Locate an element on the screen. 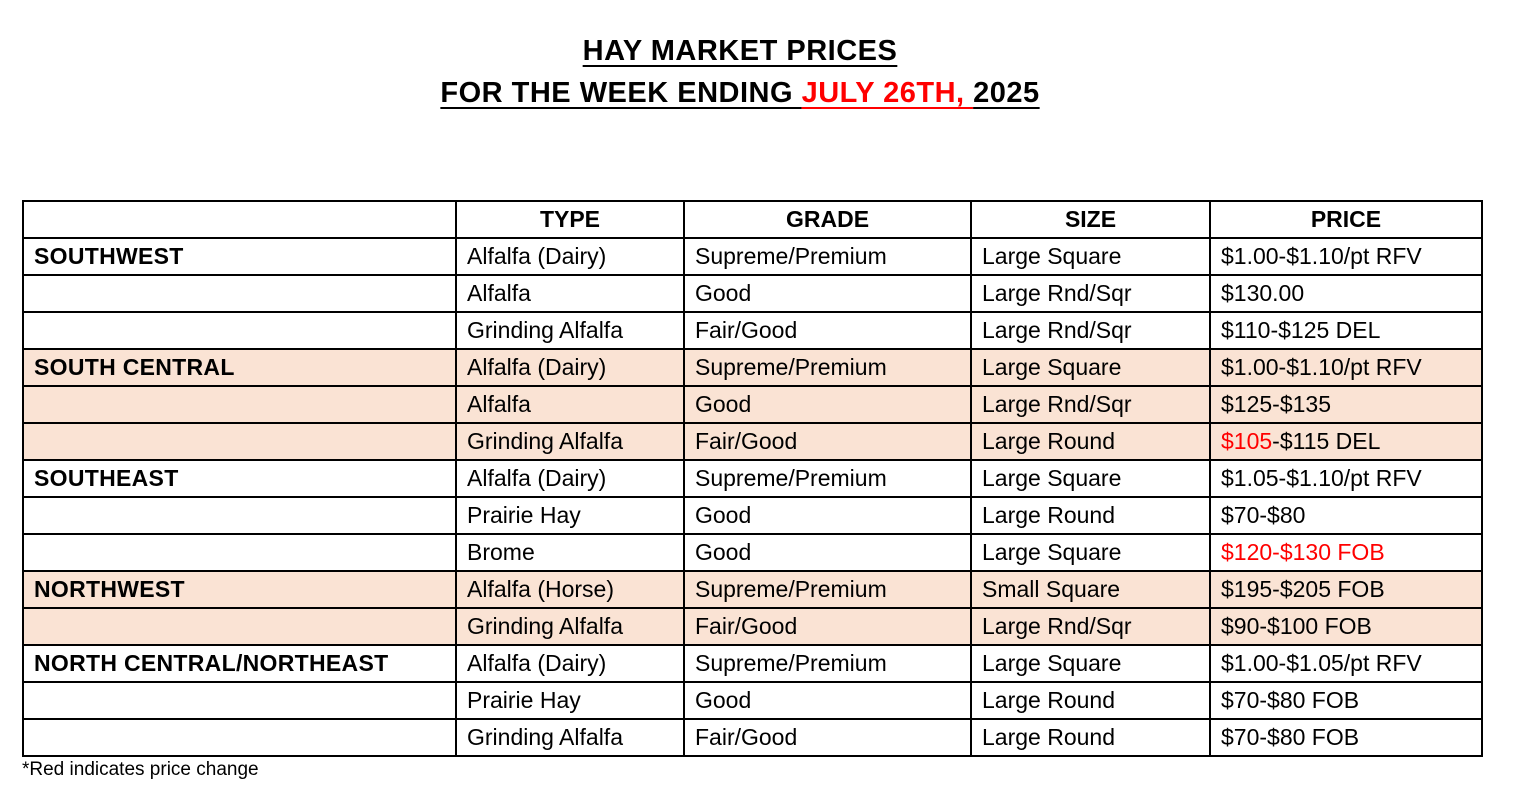 This screenshot has width=1517, height=794. region-cell: SOUTHWEST is located at coordinates (239, 256).